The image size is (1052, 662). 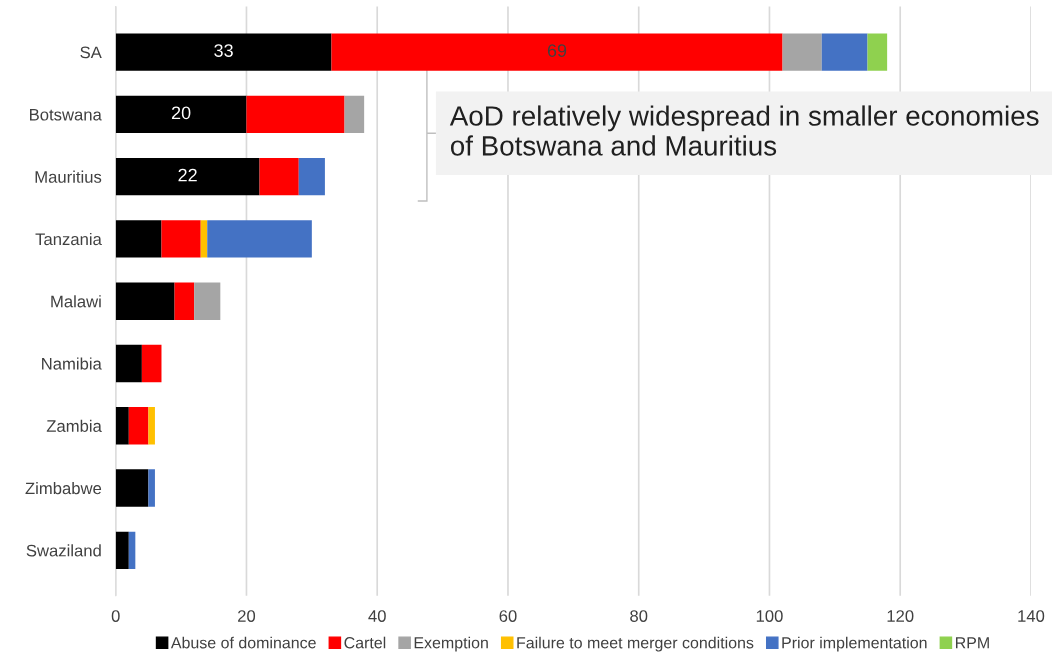 I want to click on data-label: 69, so click(x=557, y=50).